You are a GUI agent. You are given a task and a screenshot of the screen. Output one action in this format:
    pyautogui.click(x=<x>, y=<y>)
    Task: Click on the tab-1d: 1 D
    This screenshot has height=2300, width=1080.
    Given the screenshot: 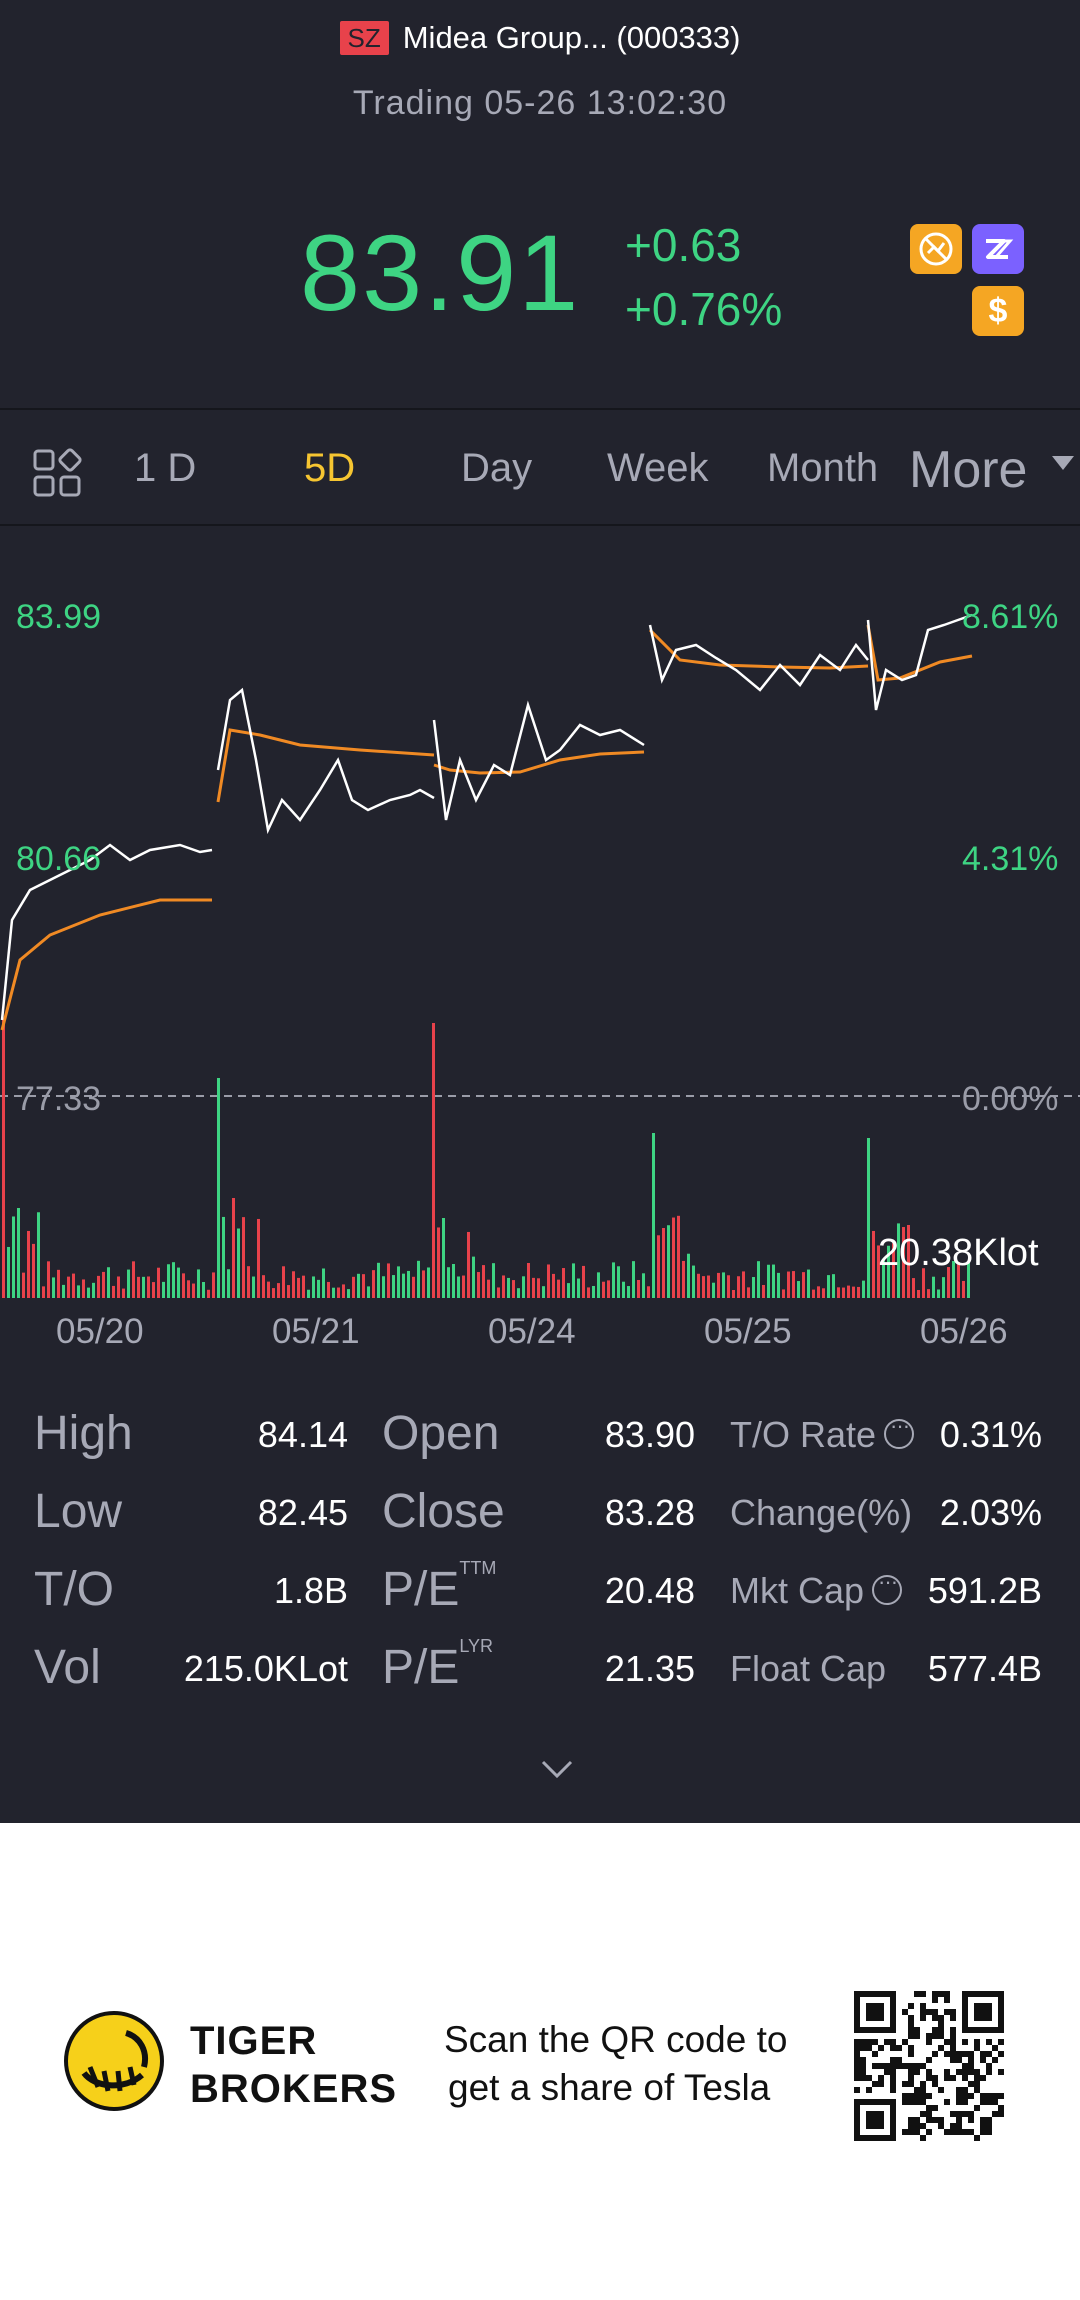 What is the action you would take?
    pyautogui.click(x=165, y=468)
    